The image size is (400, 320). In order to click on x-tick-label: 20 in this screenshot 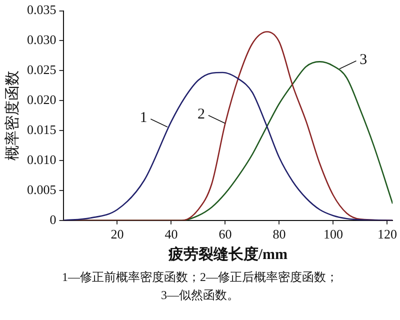, I will do `click(117, 234)`.